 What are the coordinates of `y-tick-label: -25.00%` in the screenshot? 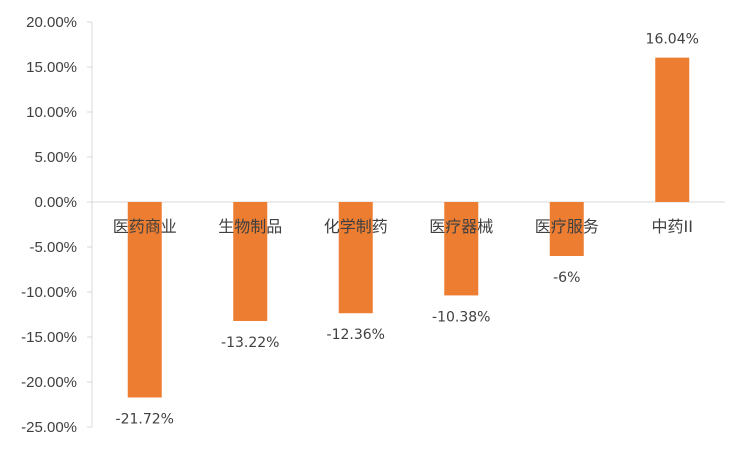 It's located at (49, 427).